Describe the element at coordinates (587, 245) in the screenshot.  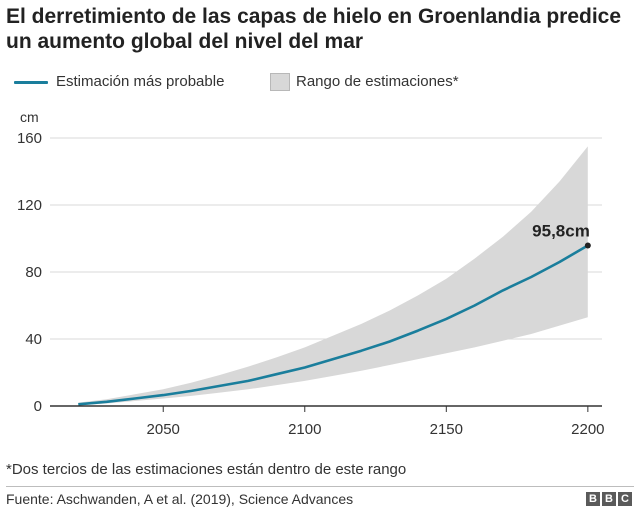
I see `end-point-marker` at that location.